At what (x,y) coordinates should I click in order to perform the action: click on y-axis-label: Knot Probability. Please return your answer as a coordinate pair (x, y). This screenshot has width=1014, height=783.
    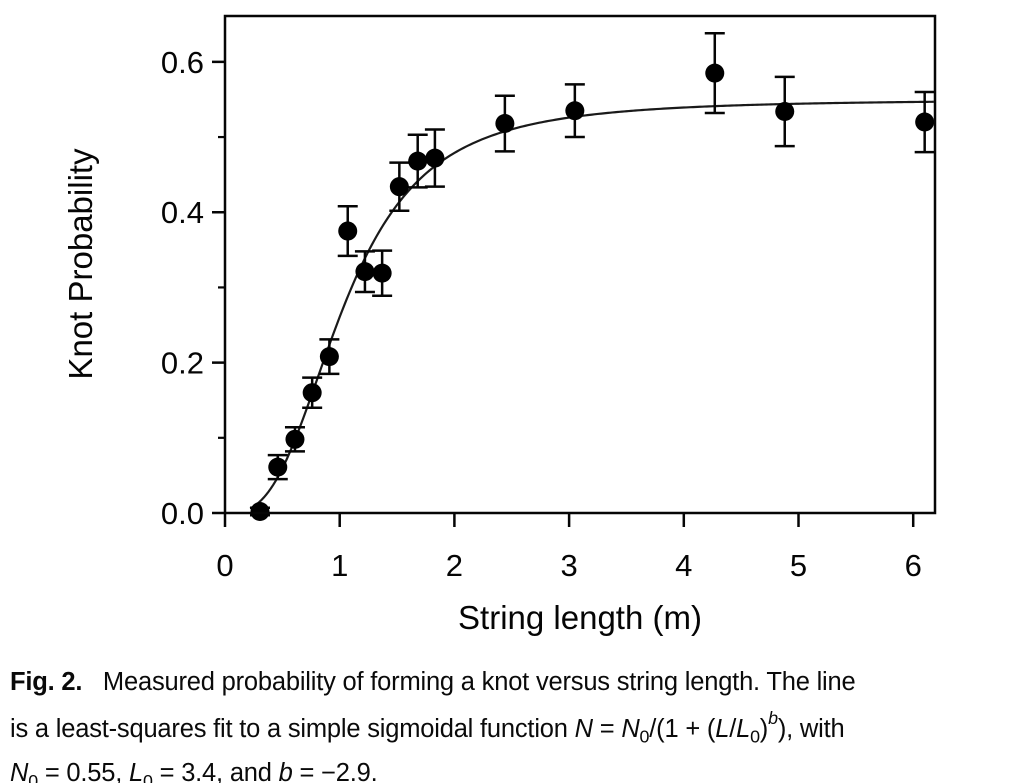
    Looking at the image, I should click on (80, 264).